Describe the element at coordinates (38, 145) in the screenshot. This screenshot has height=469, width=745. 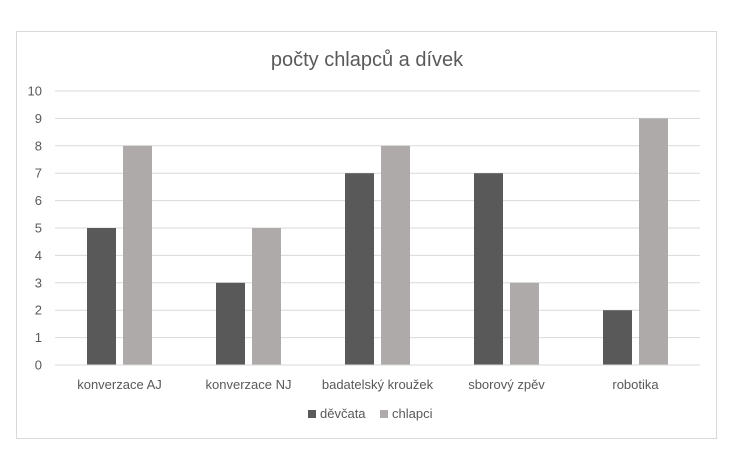
I see `y-tick-label: 8` at that location.